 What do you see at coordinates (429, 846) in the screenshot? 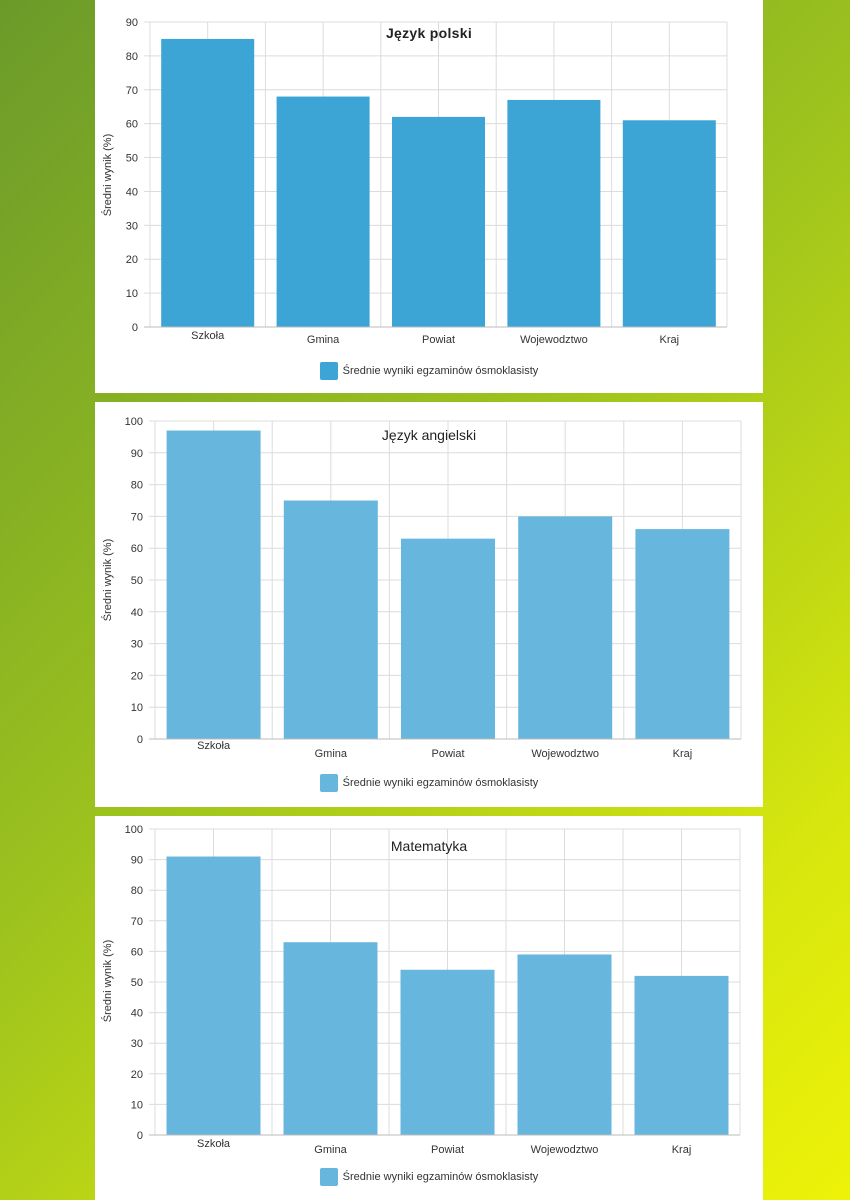
I see `chart-title: Matematyka` at bounding box center [429, 846].